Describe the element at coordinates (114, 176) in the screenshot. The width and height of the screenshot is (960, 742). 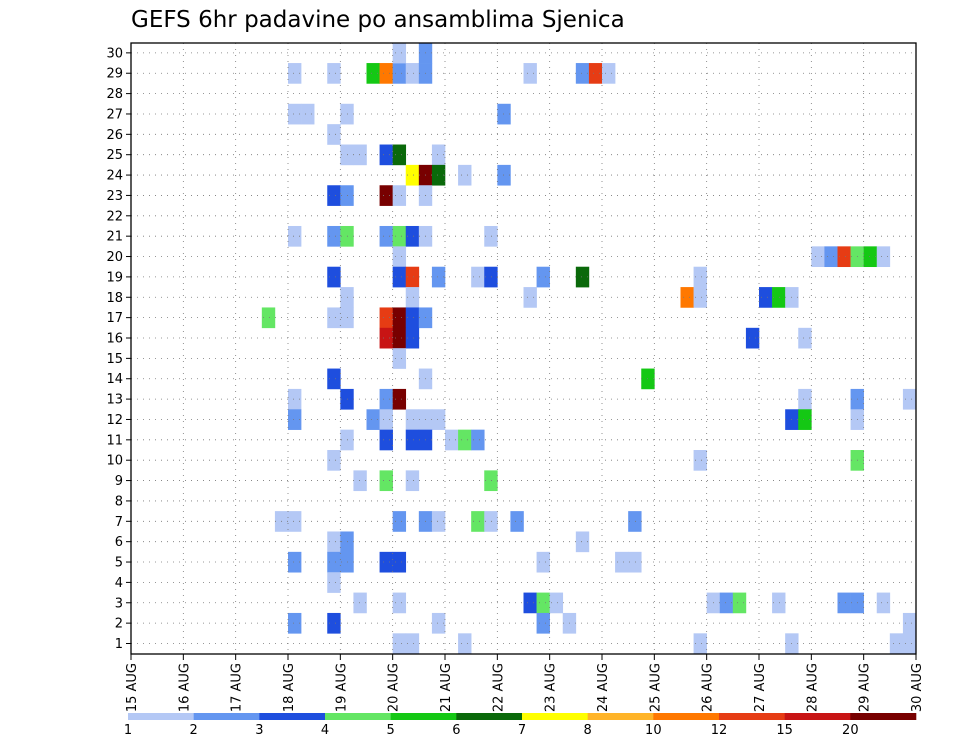
I see `y-tick-label: 24` at that location.